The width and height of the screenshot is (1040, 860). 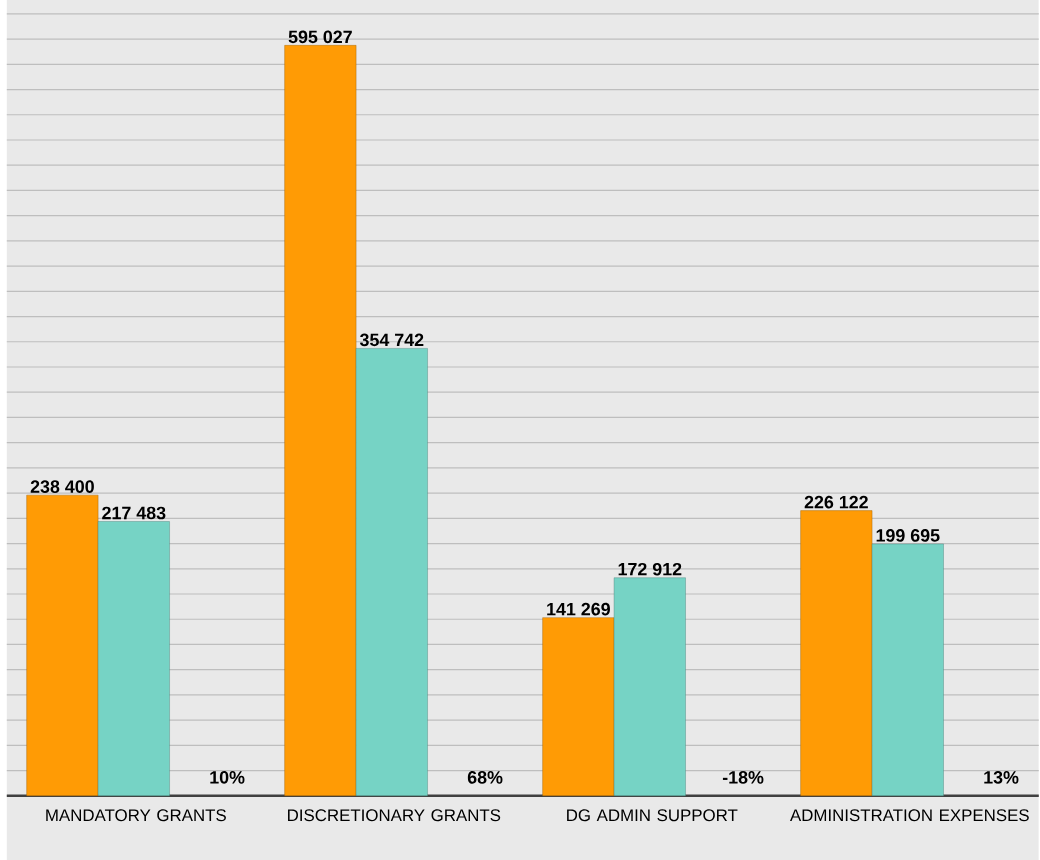 I want to click on data-label: 595 027, so click(x=320, y=37).